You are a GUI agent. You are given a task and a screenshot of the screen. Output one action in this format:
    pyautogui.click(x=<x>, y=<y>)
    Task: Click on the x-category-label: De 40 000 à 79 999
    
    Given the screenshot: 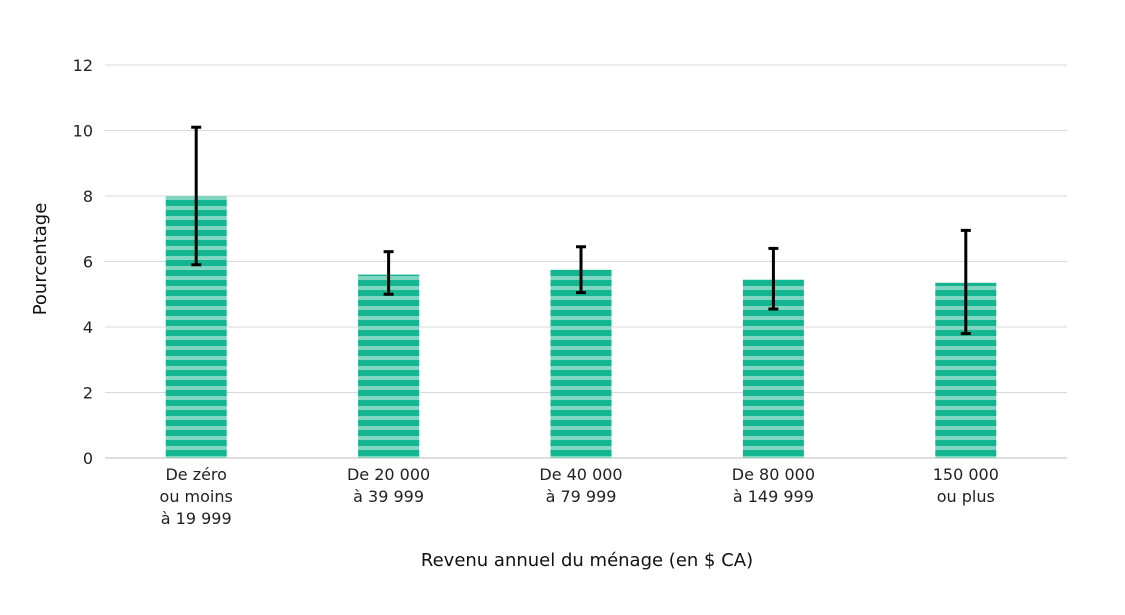 What is the action you would take?
    pyautogui.click(x=580, y=485)
    